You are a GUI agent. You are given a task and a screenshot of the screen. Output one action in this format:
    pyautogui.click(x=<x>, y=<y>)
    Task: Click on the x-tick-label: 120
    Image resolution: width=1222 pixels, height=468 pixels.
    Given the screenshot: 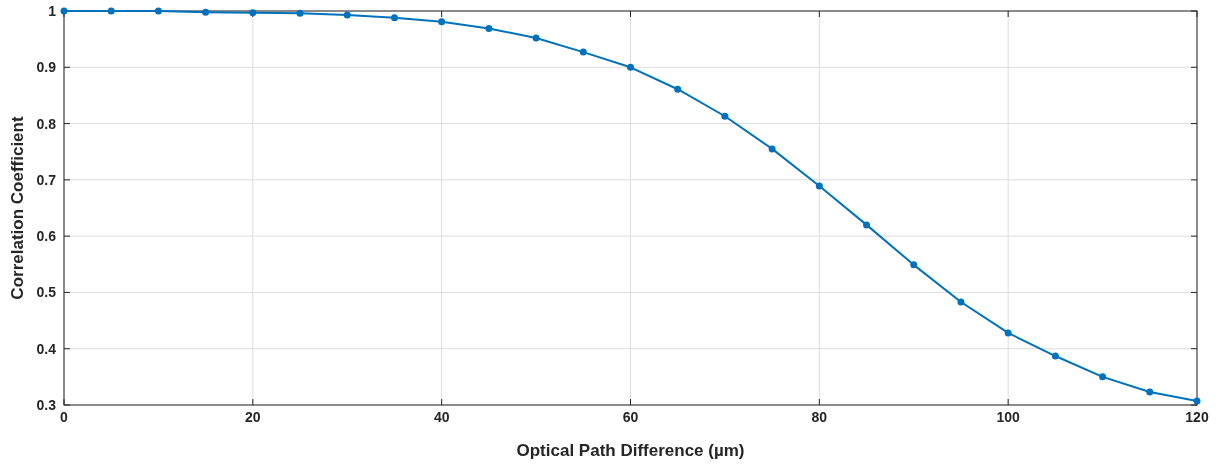 What is the action you would take?
    pyautogui.click(x=1197, y=417)
    